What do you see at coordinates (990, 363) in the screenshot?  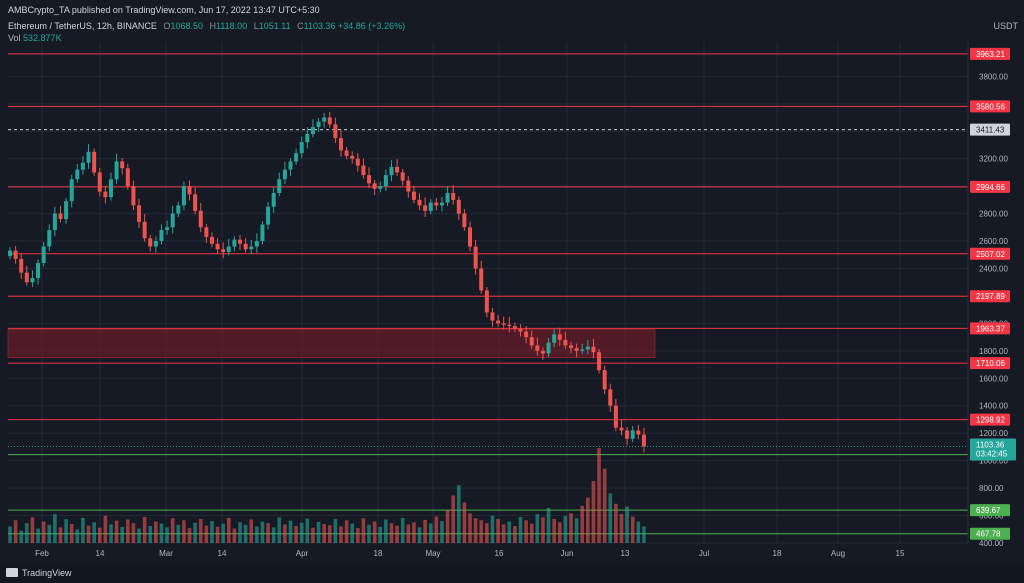 I see `level-tag-label: 1710.06` at bounding box center [990, 363].